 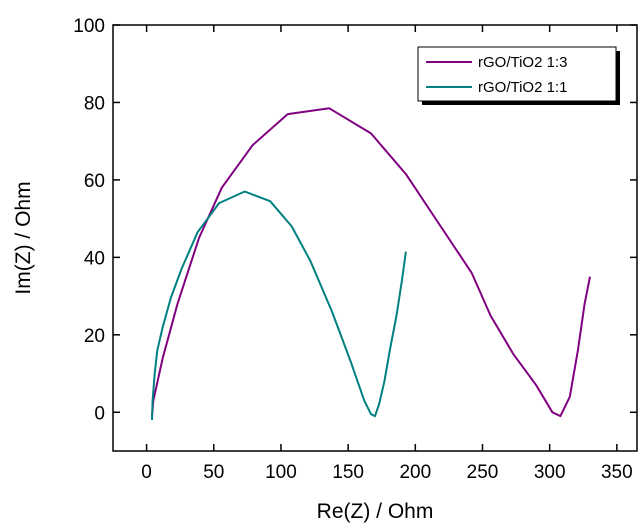 What do you see at coordinates (89, 26) in the screenshot?
I see `y-tick-label: 100` at bounding box center [89, 26].